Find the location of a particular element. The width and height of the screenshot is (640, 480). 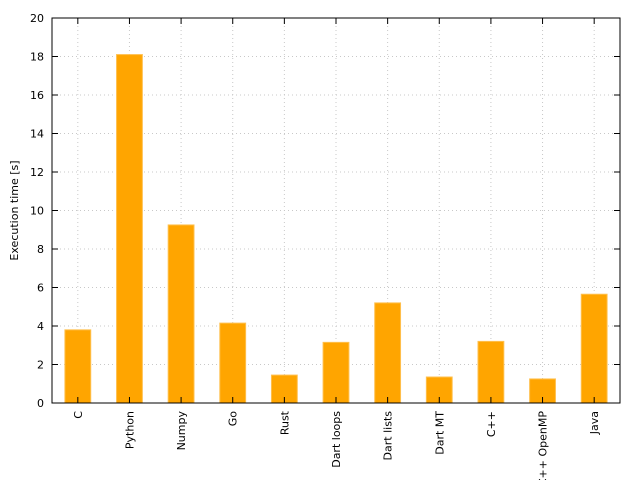

x-tick-label: C++ OpenMP is located at coordinates (543, 445).